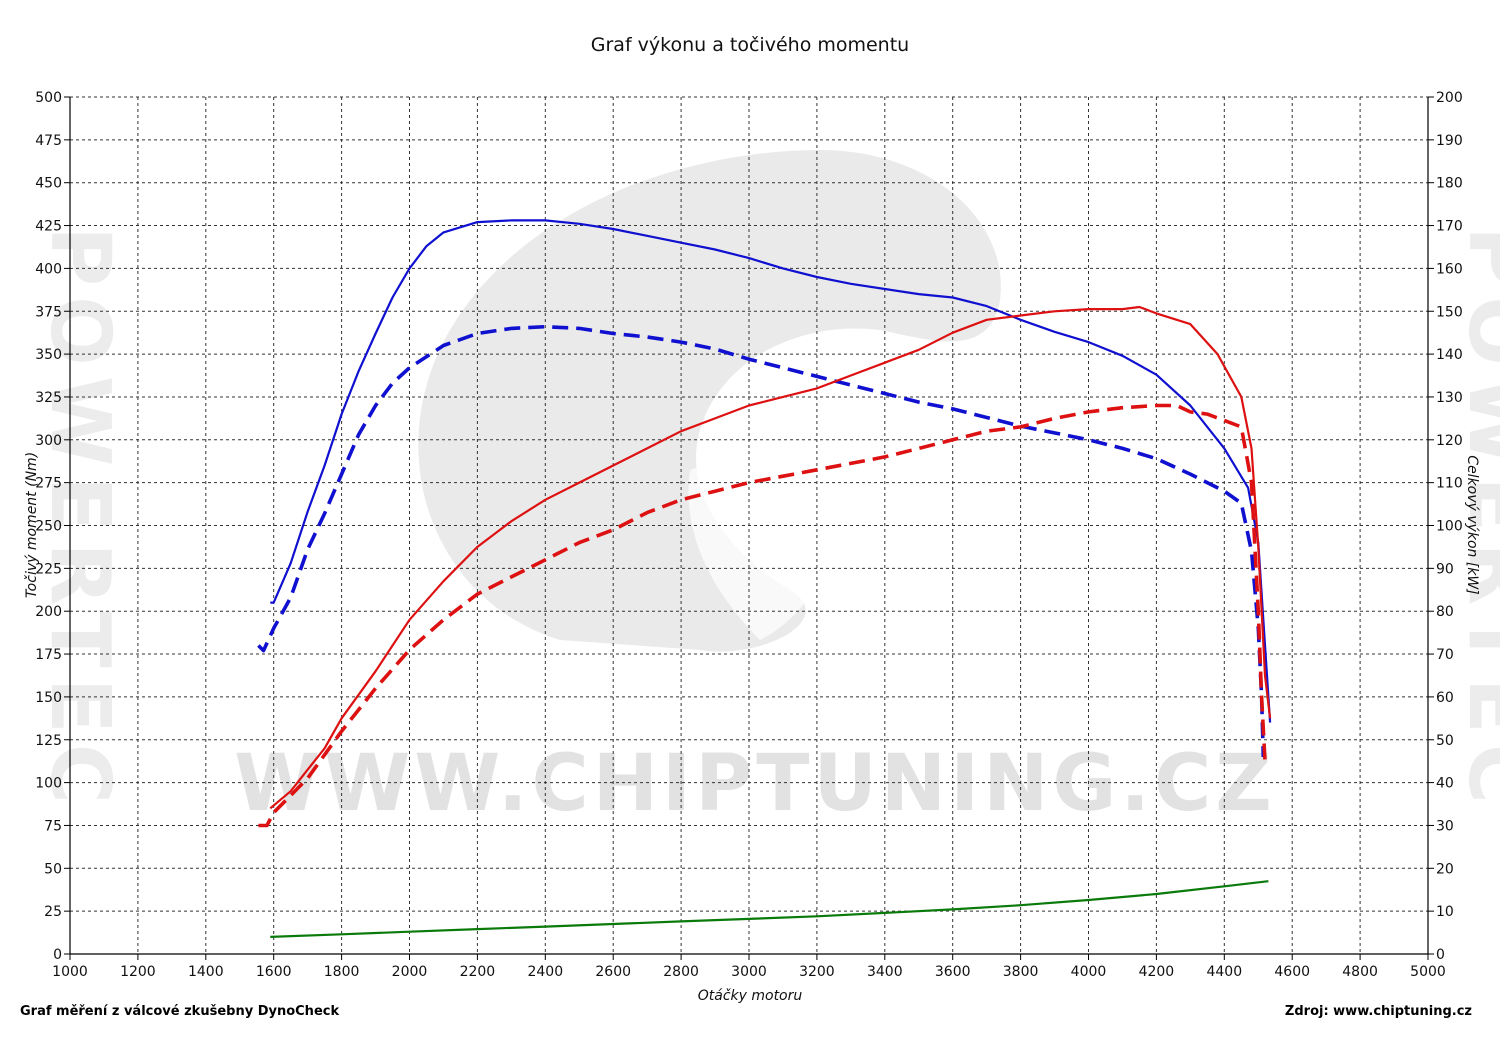 The image size is (1500, 1040). What do you see at coordinates (48, 141) in the screenshot?
I see `y-left-tick-label: 475` at bounding box center [48, 141].